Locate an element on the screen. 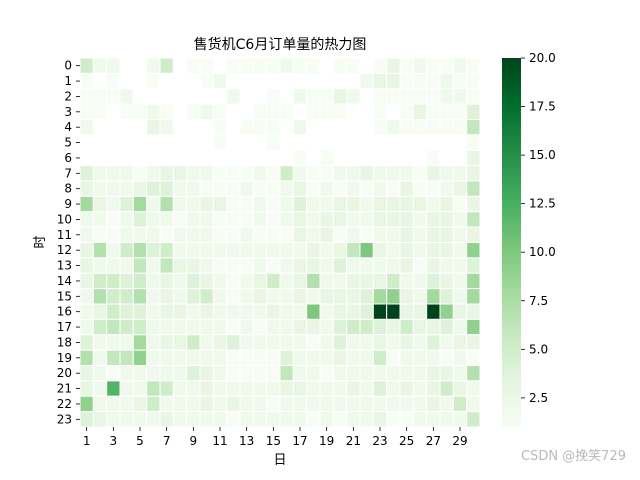 The image size is (640, 480). x-tick-label: 19 is located at coordinates (326, 441).